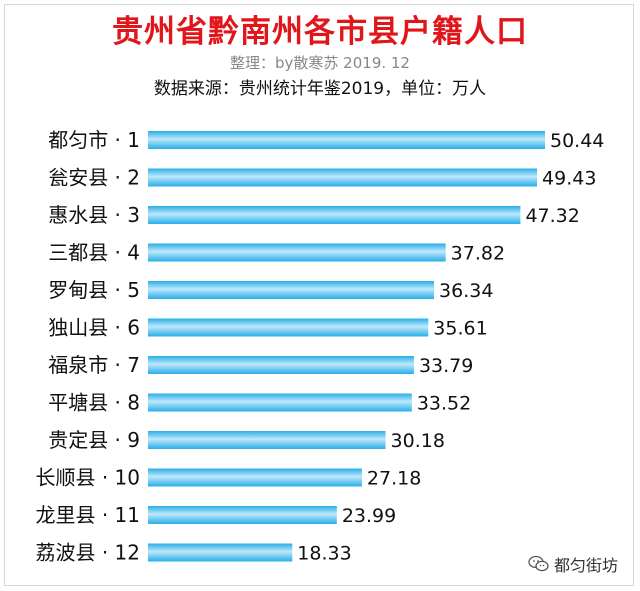 The width and height of the screenshot is (640, 591). I want to click on category-label: 惠水县 · 3, so click(94, 215).